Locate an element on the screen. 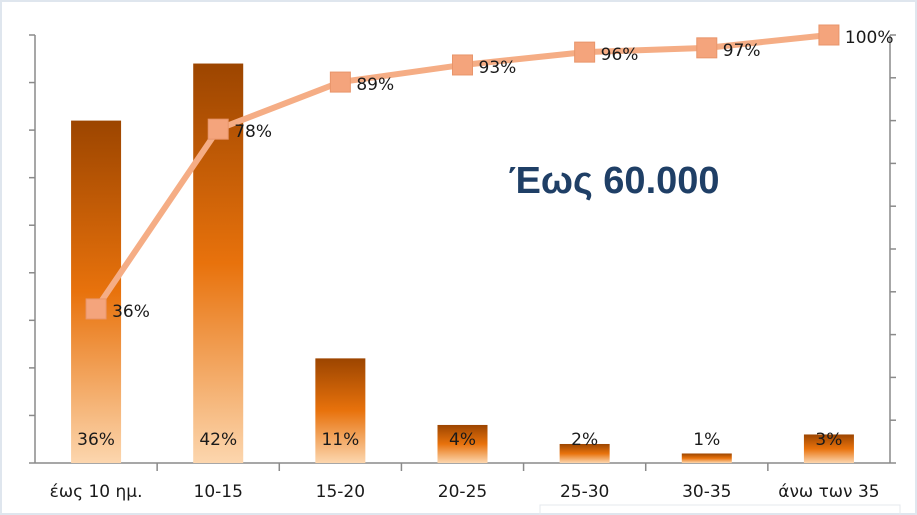  x-tick-label: 20-25 is located at coordinates (462, 492).